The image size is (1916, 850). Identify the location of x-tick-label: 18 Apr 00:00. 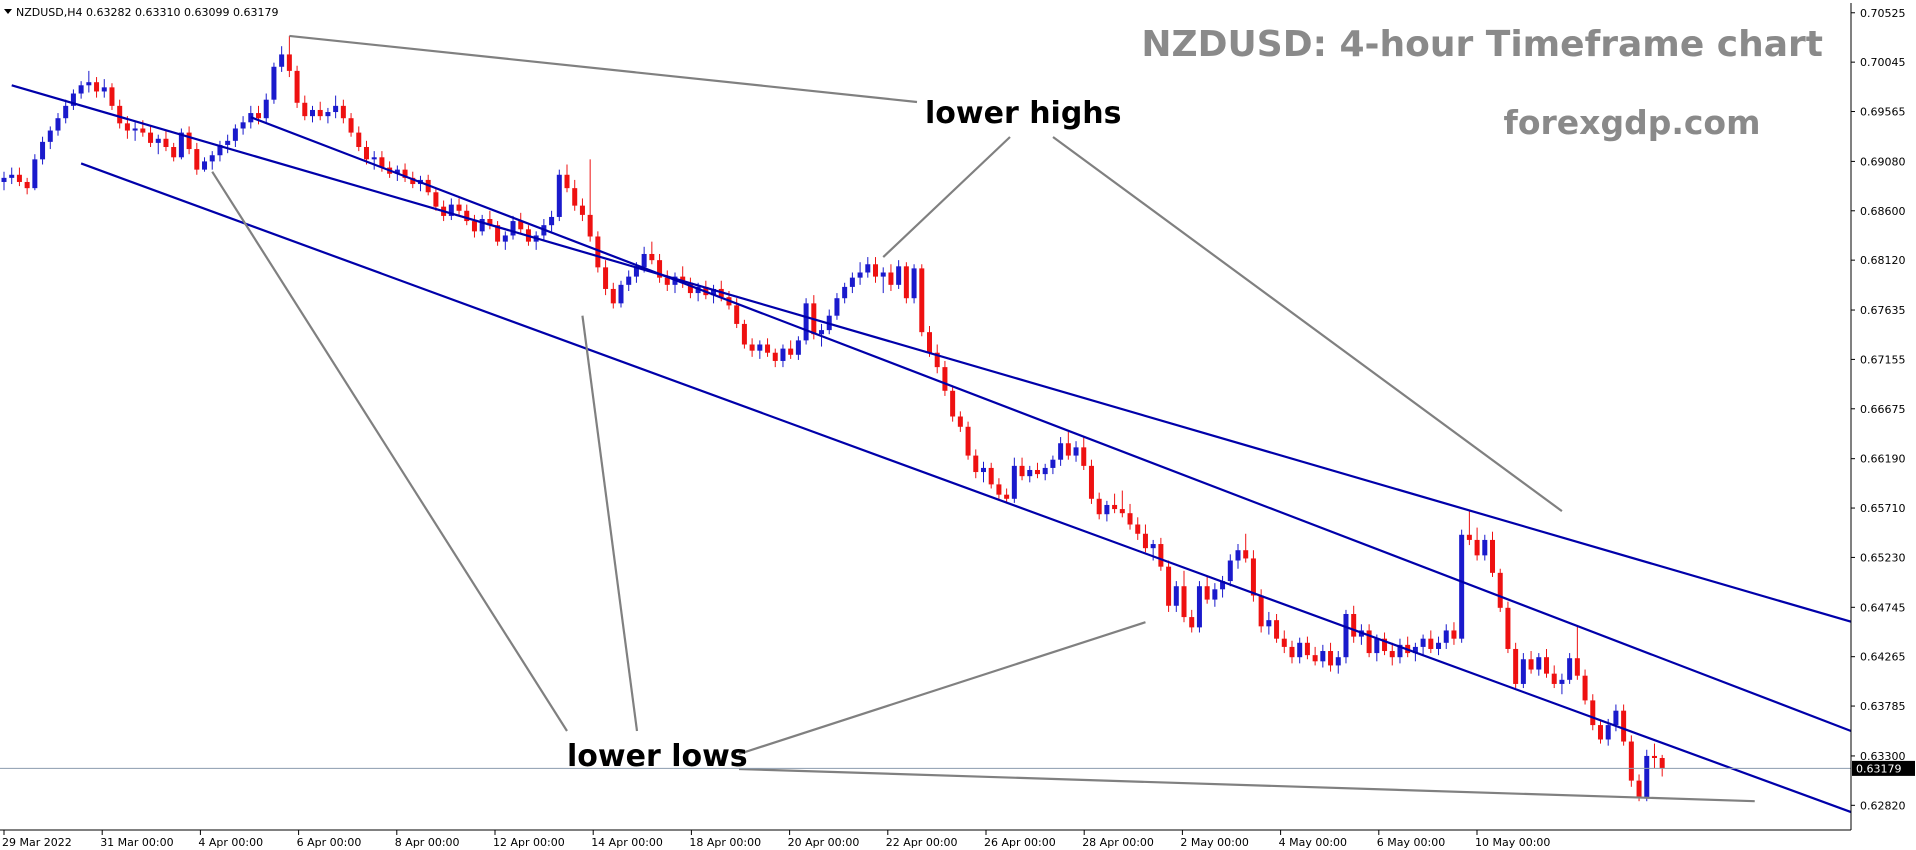
(725, 842).